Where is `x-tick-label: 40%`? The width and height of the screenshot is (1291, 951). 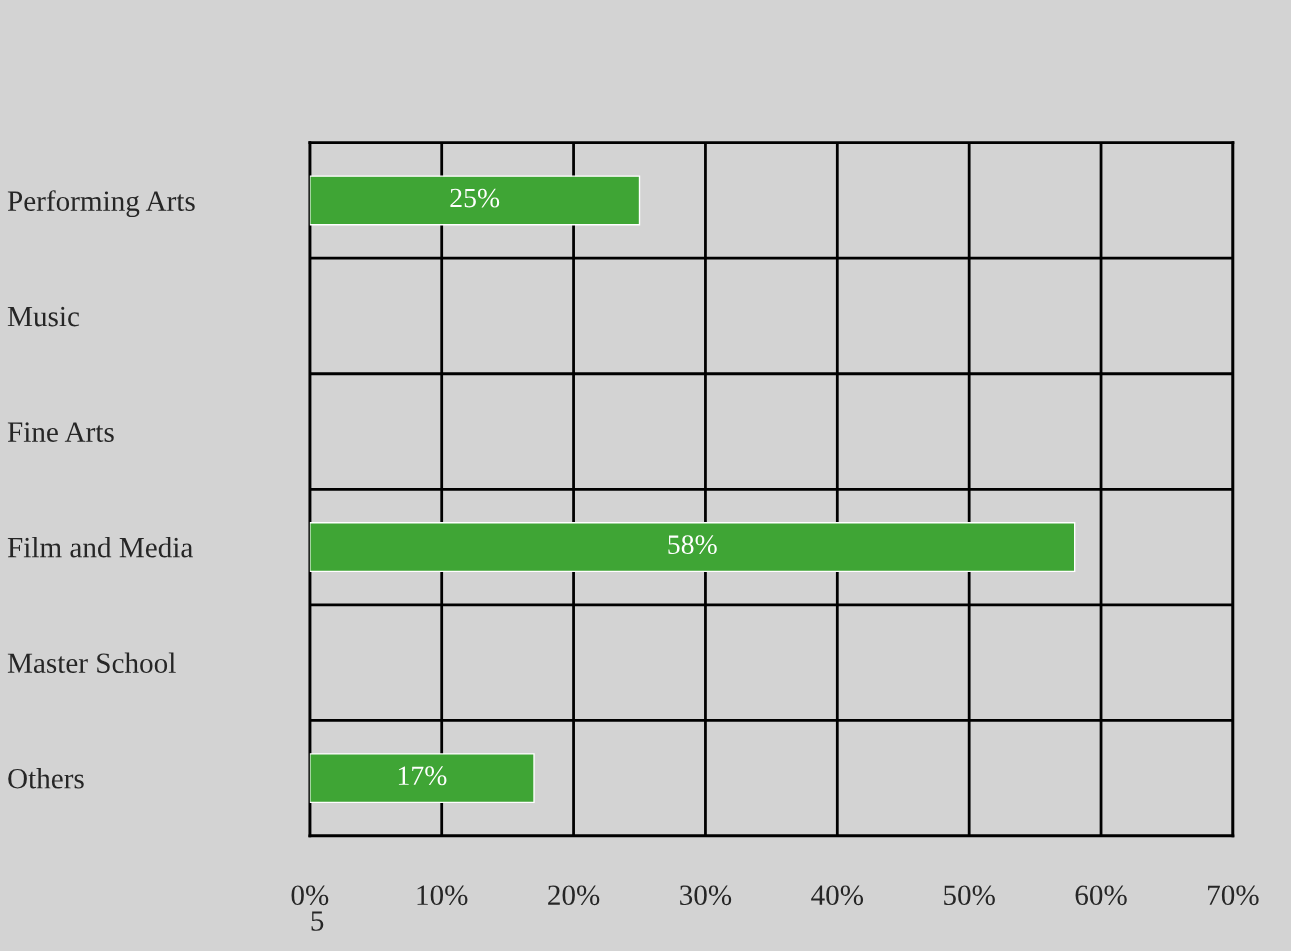 x-tick-label: 40% is located at coordinates (837, 895).